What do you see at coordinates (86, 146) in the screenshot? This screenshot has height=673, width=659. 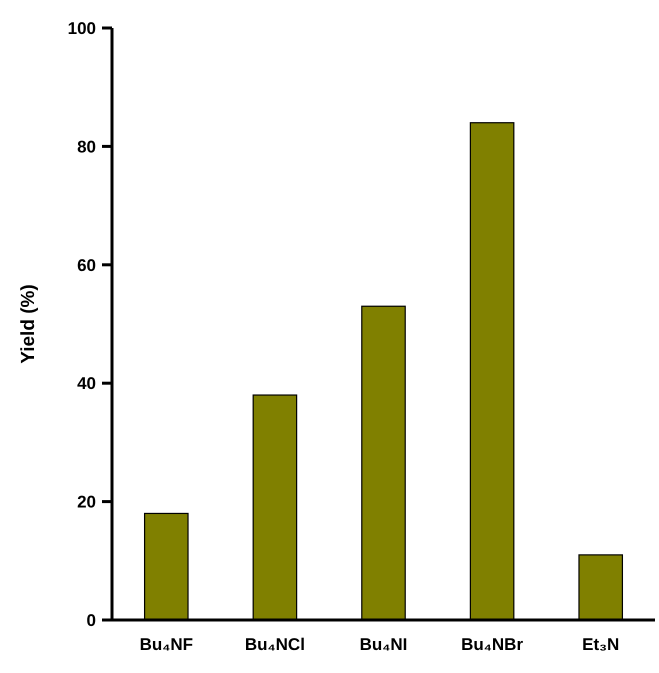 I see `y-tick-label: 80` at bounding box center [86, 146].